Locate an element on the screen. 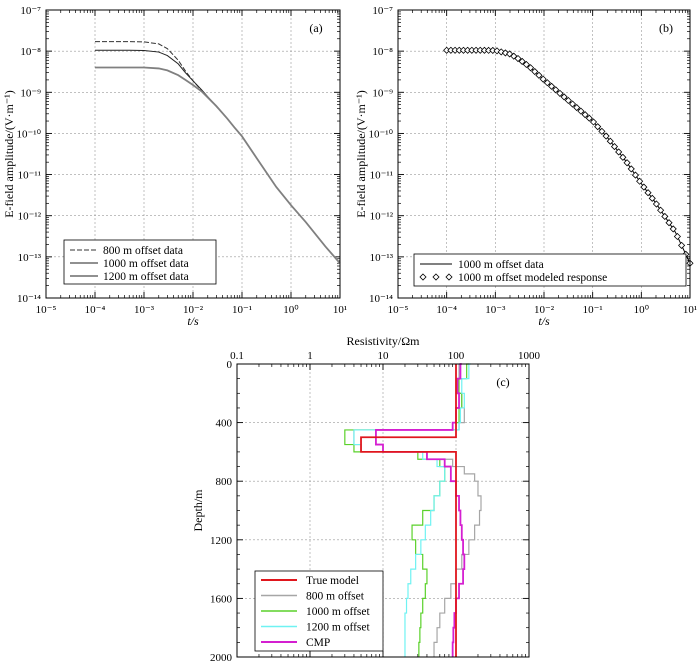  legend-label: 800 m offset is located at coordinates (335, 597).